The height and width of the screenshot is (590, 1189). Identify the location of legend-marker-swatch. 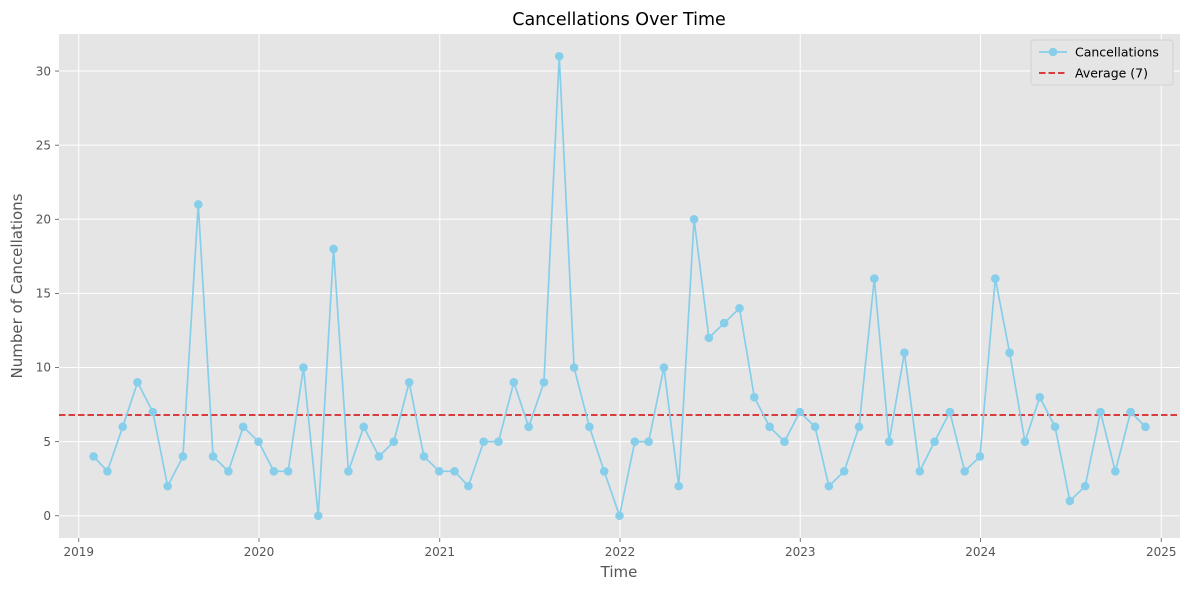
(1053, 52).